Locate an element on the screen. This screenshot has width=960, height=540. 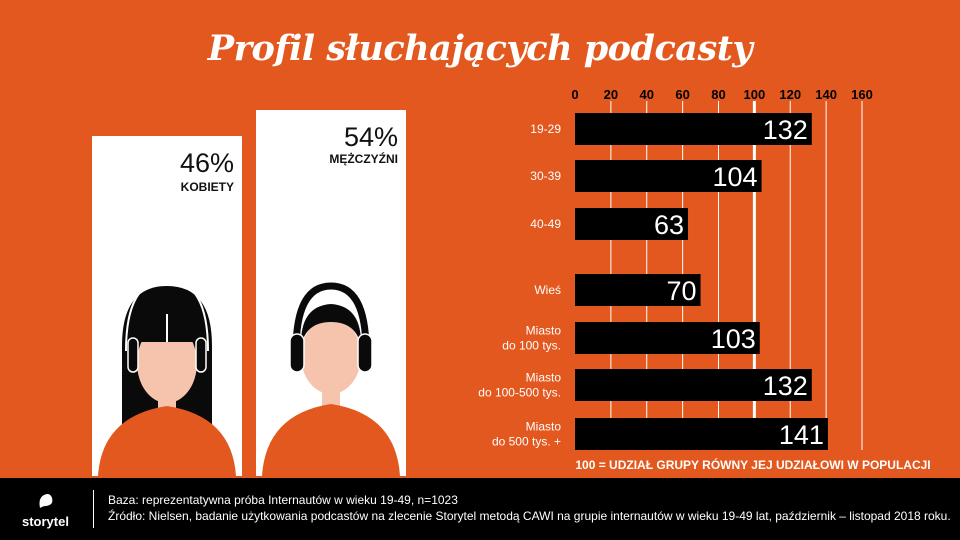
x-tick-label: 140 is located at coordinates (826, 94).